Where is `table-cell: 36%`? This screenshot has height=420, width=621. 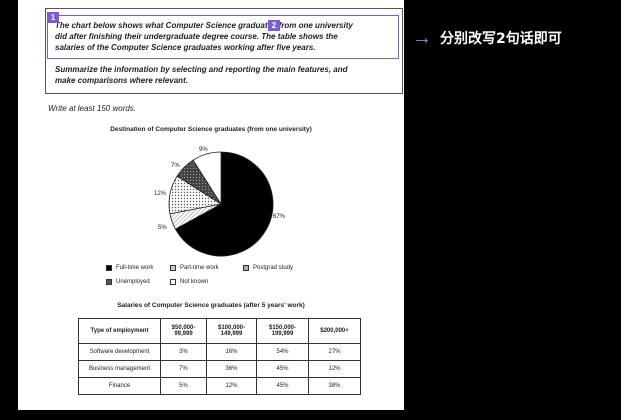
table-cell: 36% is located at coordinates (231, 369).